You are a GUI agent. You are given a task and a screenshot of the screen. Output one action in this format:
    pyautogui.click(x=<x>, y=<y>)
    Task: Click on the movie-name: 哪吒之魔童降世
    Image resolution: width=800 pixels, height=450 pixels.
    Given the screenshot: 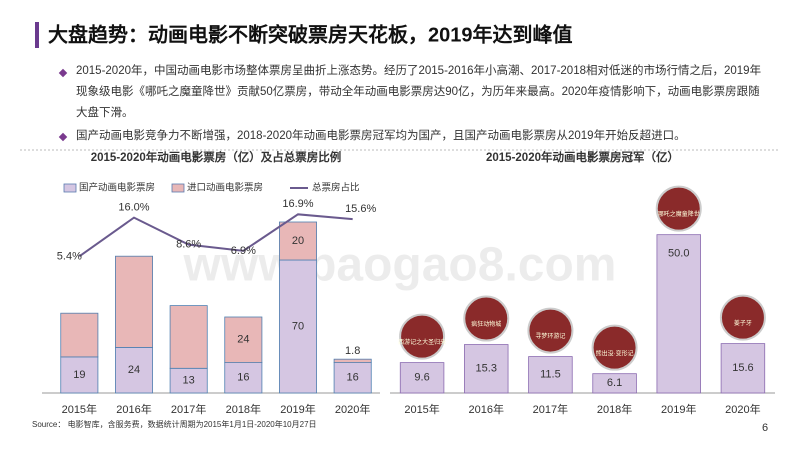 What is the action you would take?
    pyautogui.click(x=679, y=214)
    